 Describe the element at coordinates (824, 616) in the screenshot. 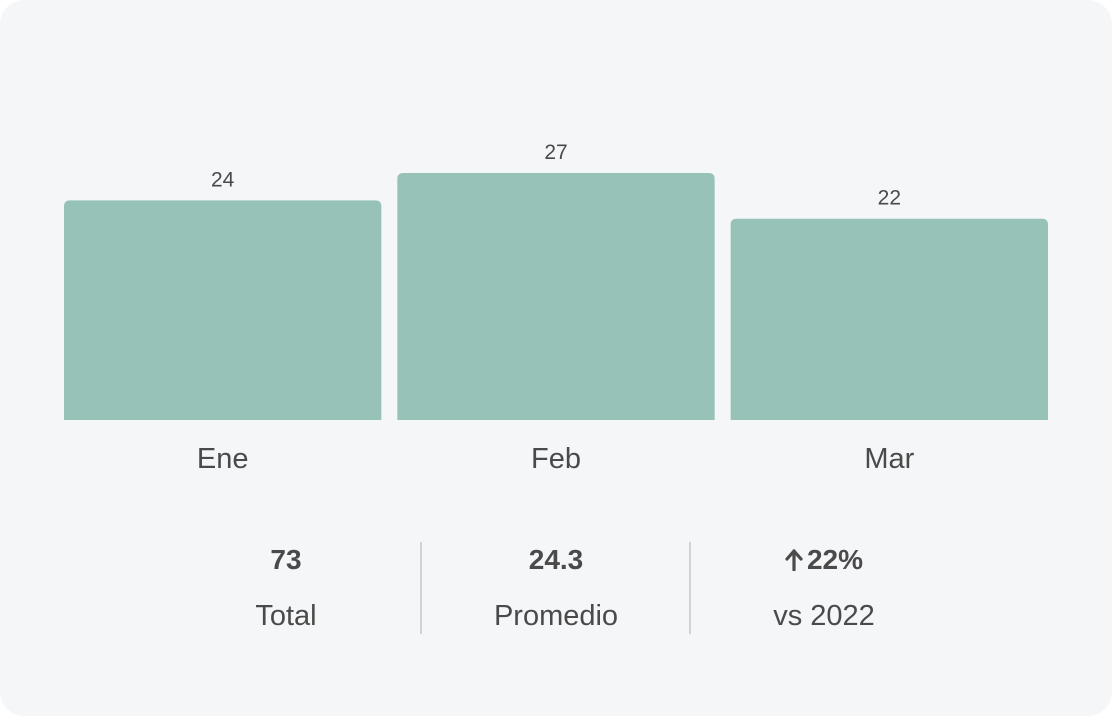

I see `stat-change-label: vs 2022` at that location.